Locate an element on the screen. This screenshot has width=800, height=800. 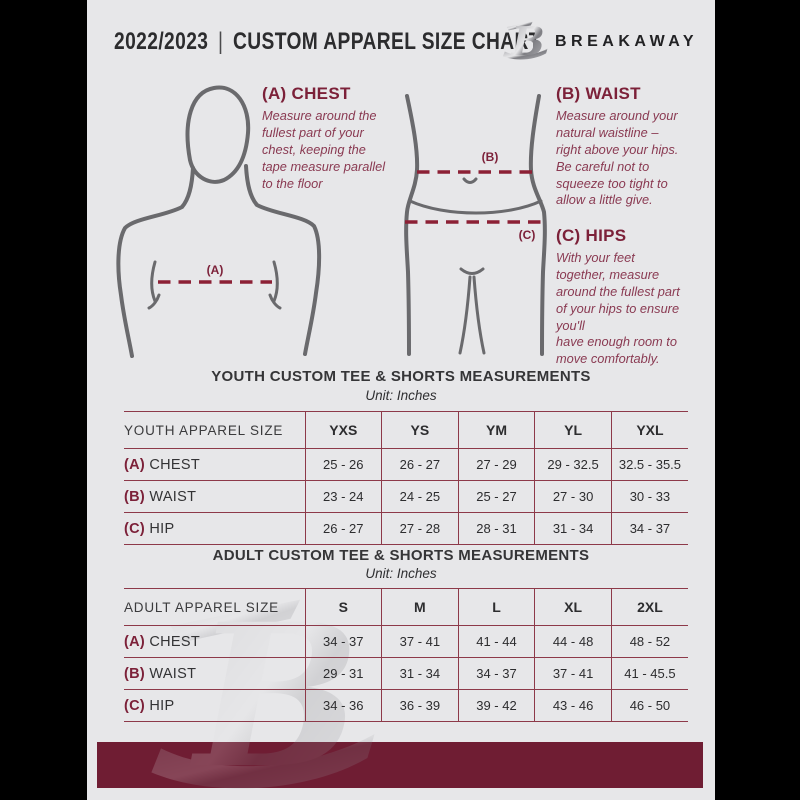
youth-chest-label: (A) CHEST is located at coordinates (214, 464).